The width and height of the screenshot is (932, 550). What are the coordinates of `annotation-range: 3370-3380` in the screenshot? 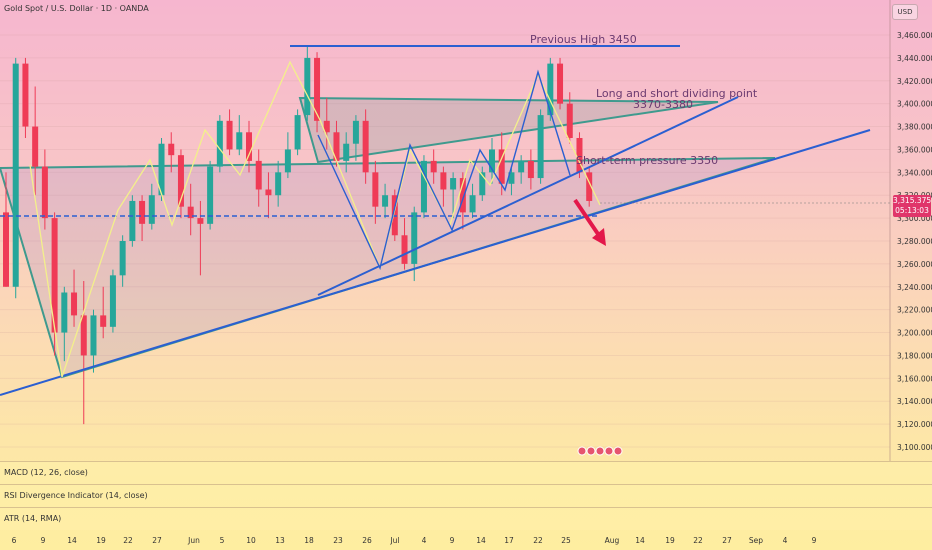 It's located at (663, 104).